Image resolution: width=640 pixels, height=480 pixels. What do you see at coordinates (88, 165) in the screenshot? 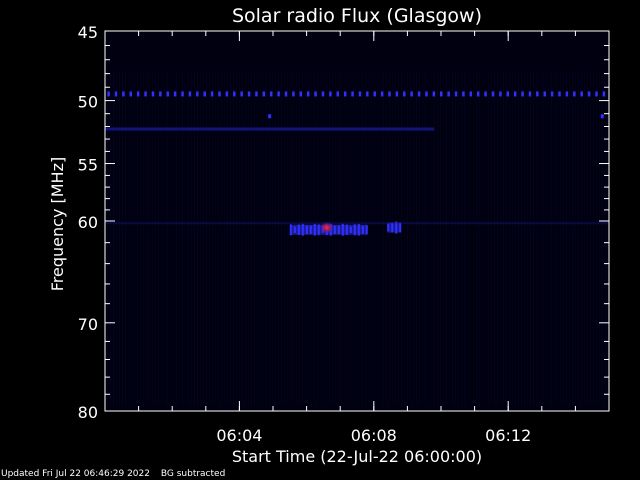
I see `y-tick-label: 55` at bounding box center [88, 165].